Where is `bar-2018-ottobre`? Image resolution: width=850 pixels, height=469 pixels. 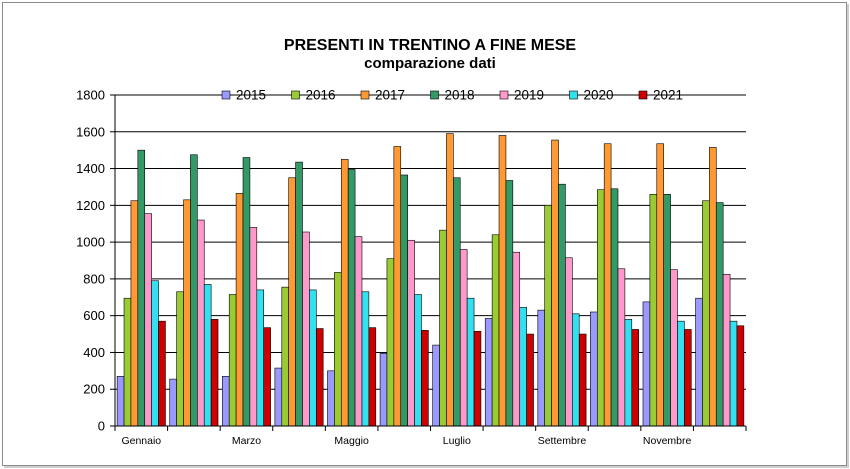
bar-2018-ottobre is located at coordinates (614, 307).